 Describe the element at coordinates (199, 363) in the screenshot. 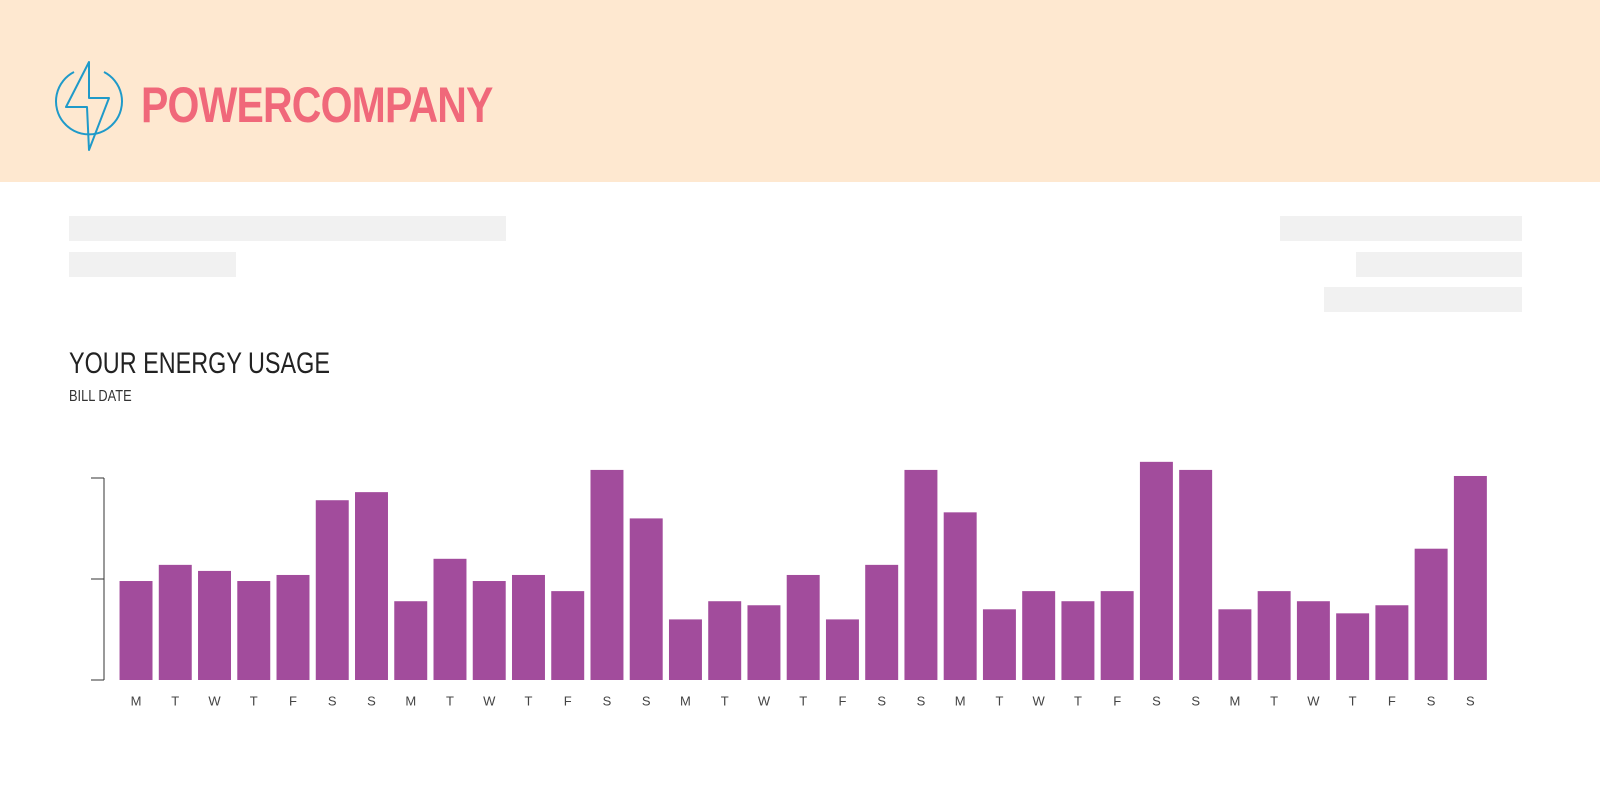

I see `chart-title: YOUR ENERGY USAGE` at that location.